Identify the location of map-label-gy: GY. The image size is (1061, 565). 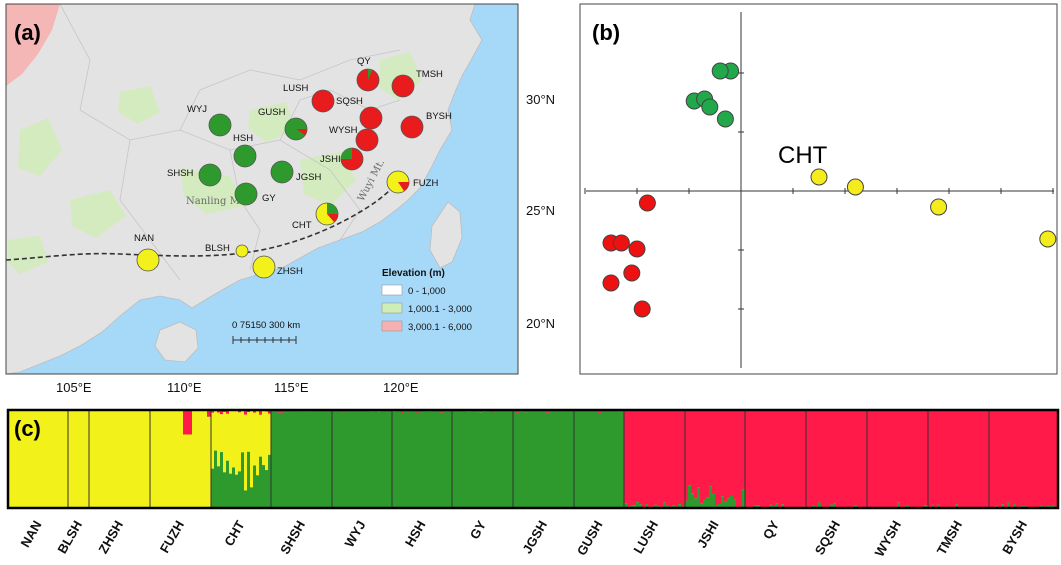
(269, 198).